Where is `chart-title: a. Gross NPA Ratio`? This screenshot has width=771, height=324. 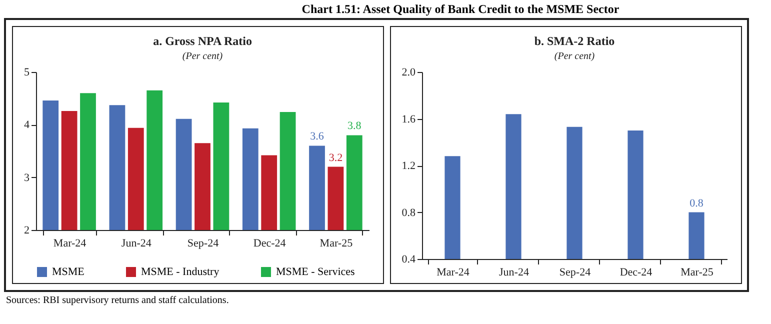 chart-title: a. Gross NPA Ratio is located at coordinates (202, 41).